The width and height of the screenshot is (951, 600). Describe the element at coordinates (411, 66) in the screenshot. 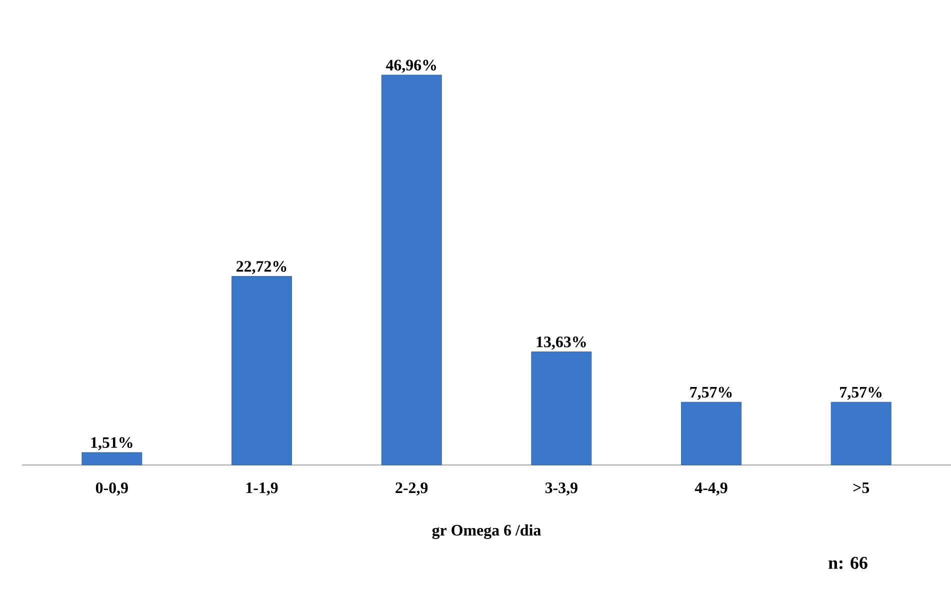

I see `data-label: 46,96%` at that location.